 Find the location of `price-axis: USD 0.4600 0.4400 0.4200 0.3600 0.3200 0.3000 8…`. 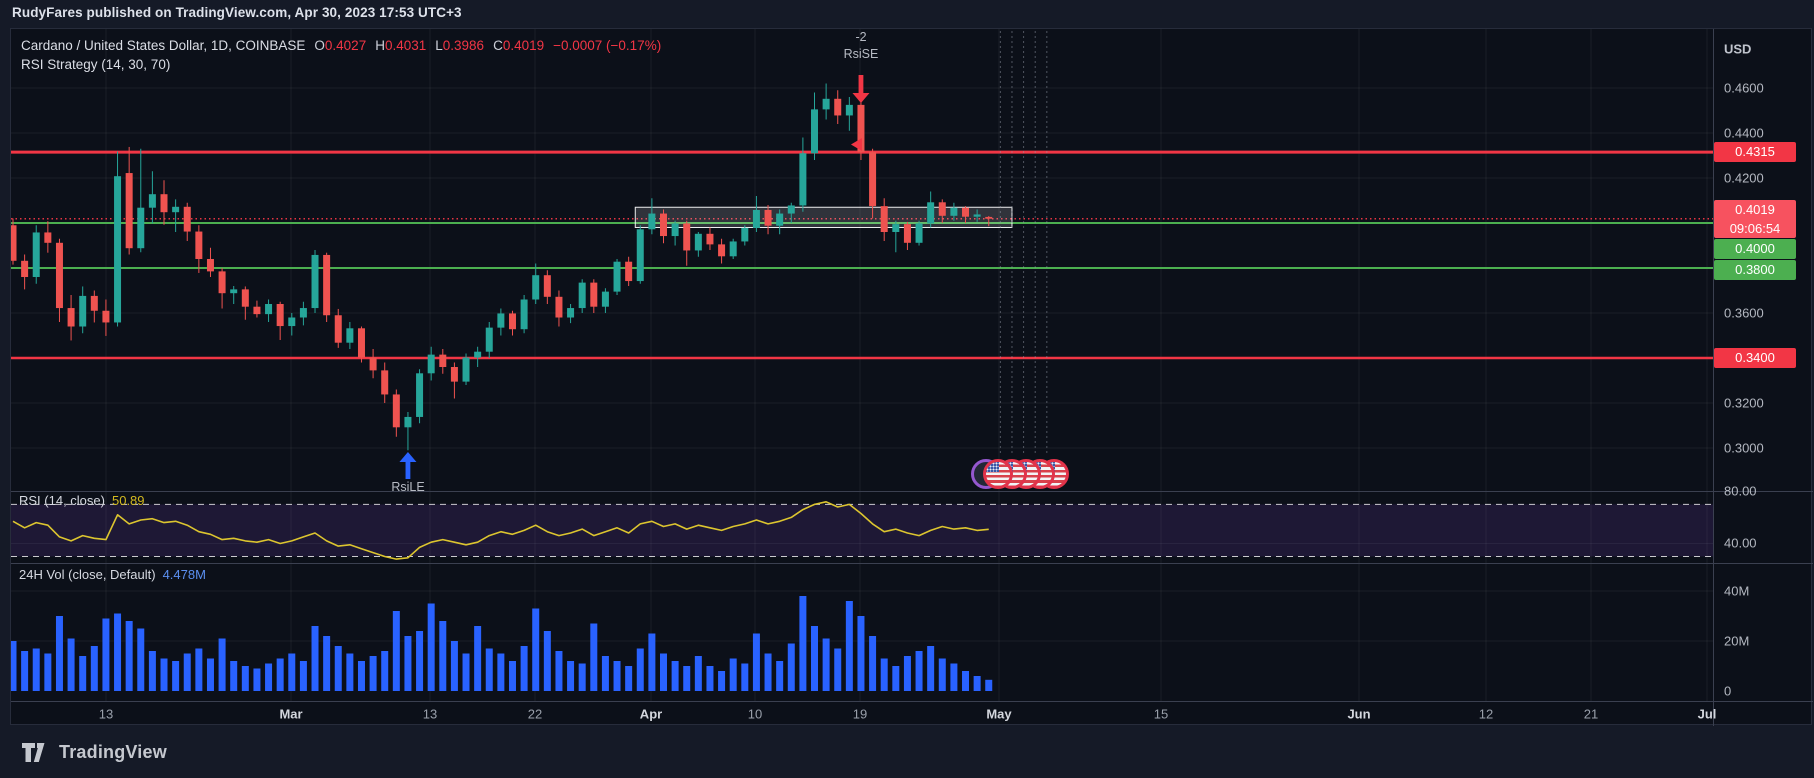

price-axis: USD 0.4600 0.4400 0.4200 0.3600 0.3200 0.3000 8… is located at coordinates (1763, 377).